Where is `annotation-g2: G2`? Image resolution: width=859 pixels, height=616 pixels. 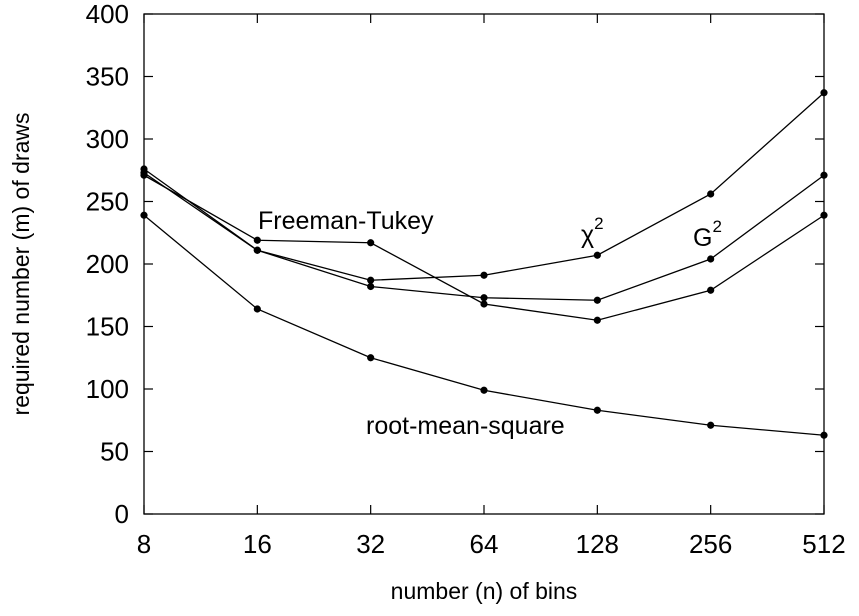
annotation-g2: G2 is located at coordinates (707, 234).